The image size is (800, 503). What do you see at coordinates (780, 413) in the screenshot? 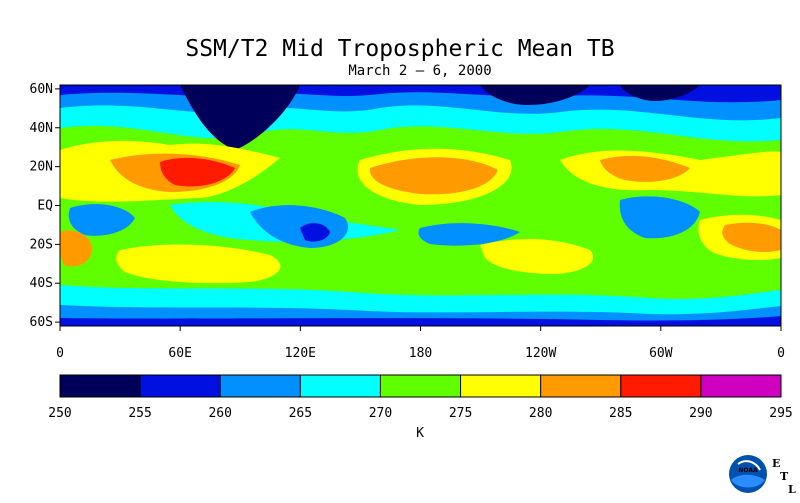
I see `colorbar-label: 295` at bounding box center [780, 413].